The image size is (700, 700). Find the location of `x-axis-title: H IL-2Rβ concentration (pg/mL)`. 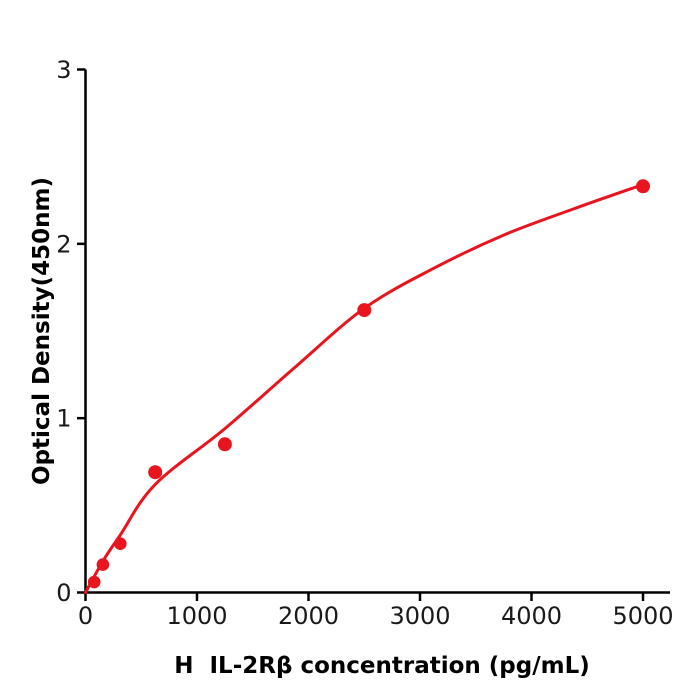

x-axis-title: H IL-2Rβ concentration (pg/mL) is located at coordinates (382, 666).